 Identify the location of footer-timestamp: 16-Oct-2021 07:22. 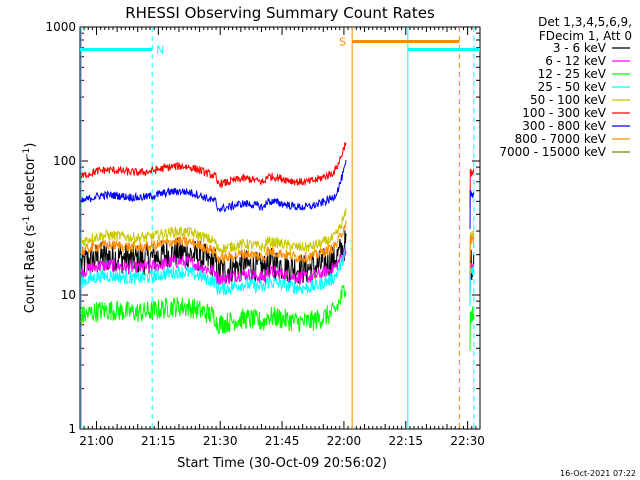
(598, 473).